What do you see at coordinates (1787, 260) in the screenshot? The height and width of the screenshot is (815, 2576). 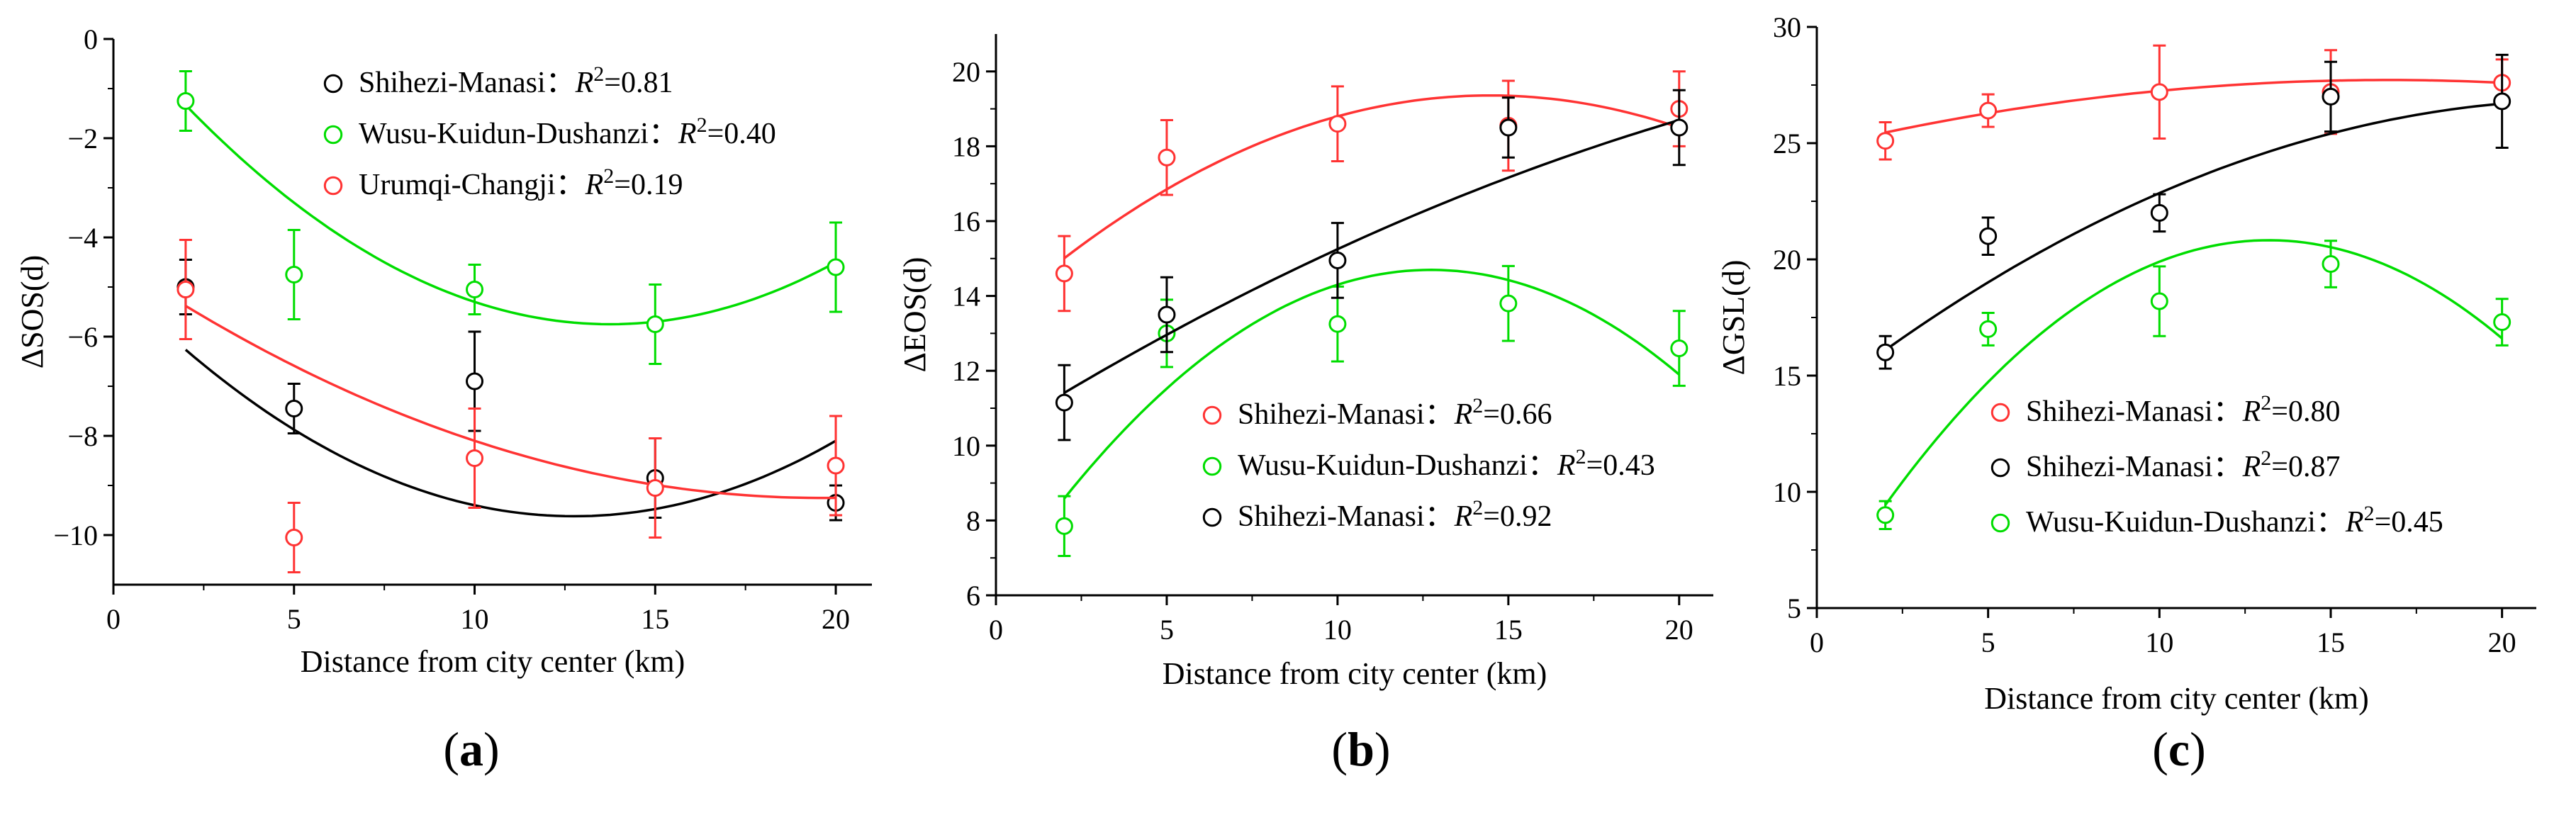 I see `y-tick-label: 20` at bounding box center [1787, 260].